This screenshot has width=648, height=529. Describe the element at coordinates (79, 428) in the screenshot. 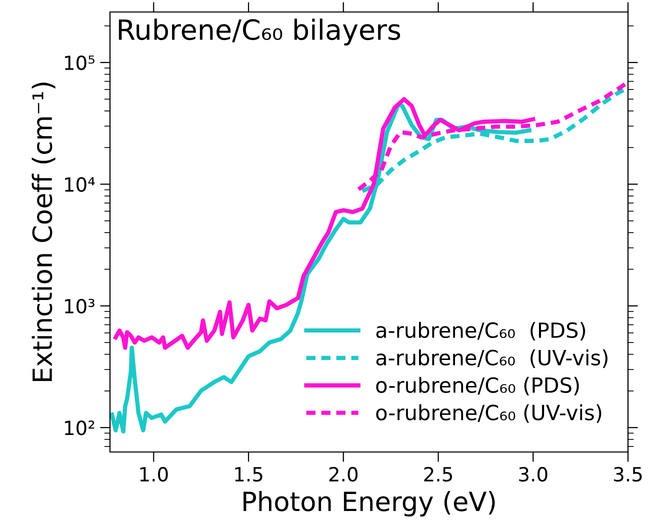

I see `y-tick-label: 10²` at that location.